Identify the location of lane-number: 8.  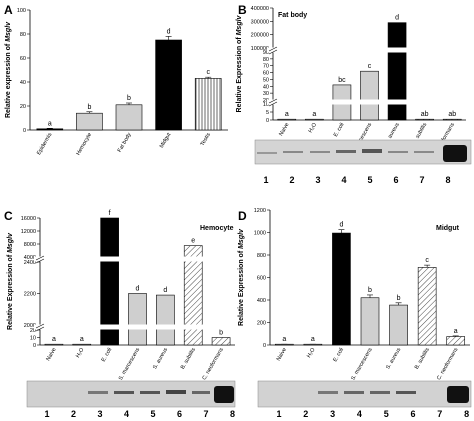
(447, 180).